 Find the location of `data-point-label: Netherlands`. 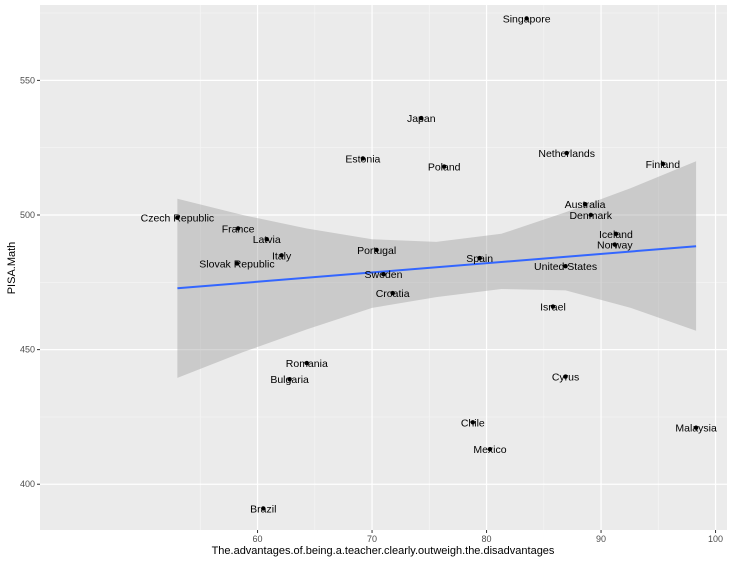

data-point-label: Netherlands is located at coordinates (566, 154).